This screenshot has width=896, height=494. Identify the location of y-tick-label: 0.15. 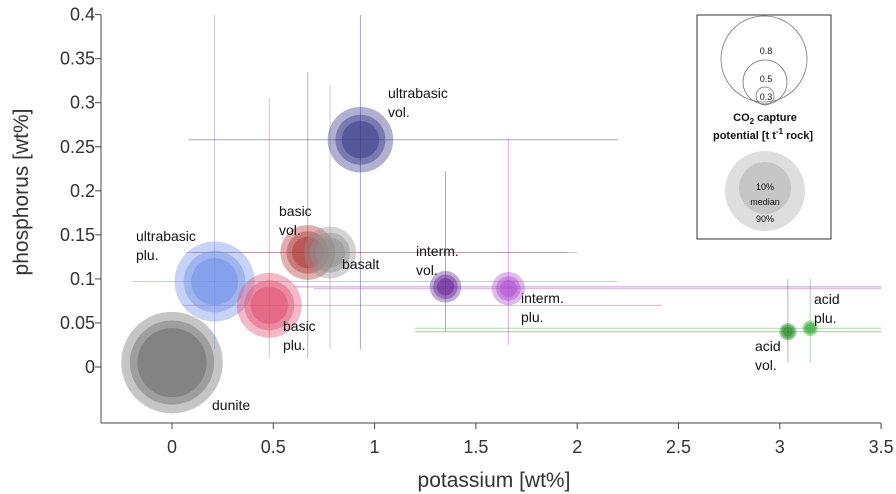
(77, 235).